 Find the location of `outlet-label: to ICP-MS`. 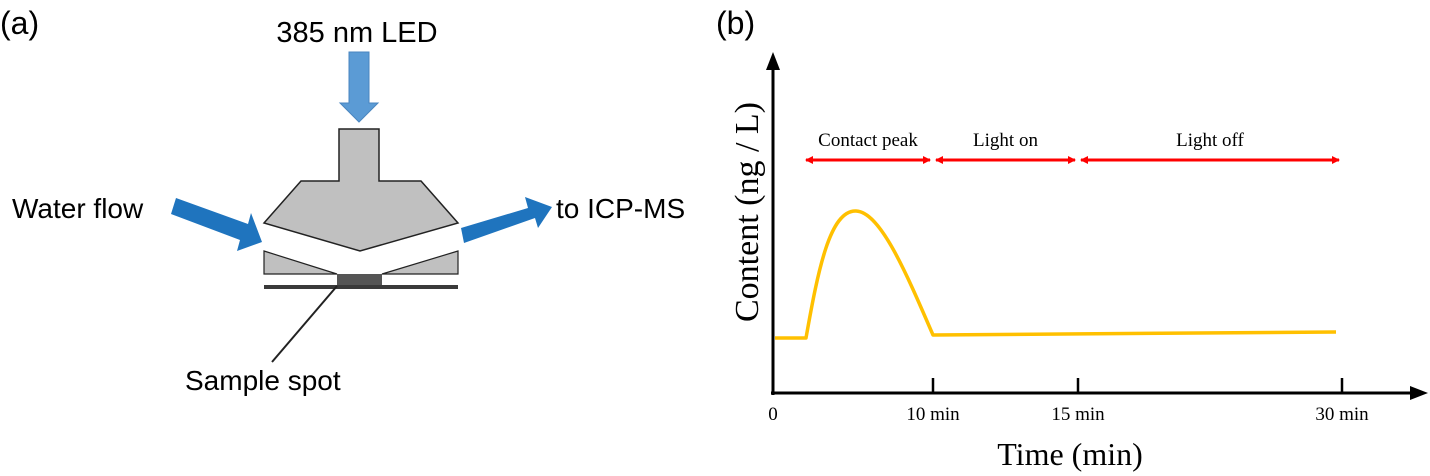

outlet-label: to ICP-MS is located at coordinates (620, 208).